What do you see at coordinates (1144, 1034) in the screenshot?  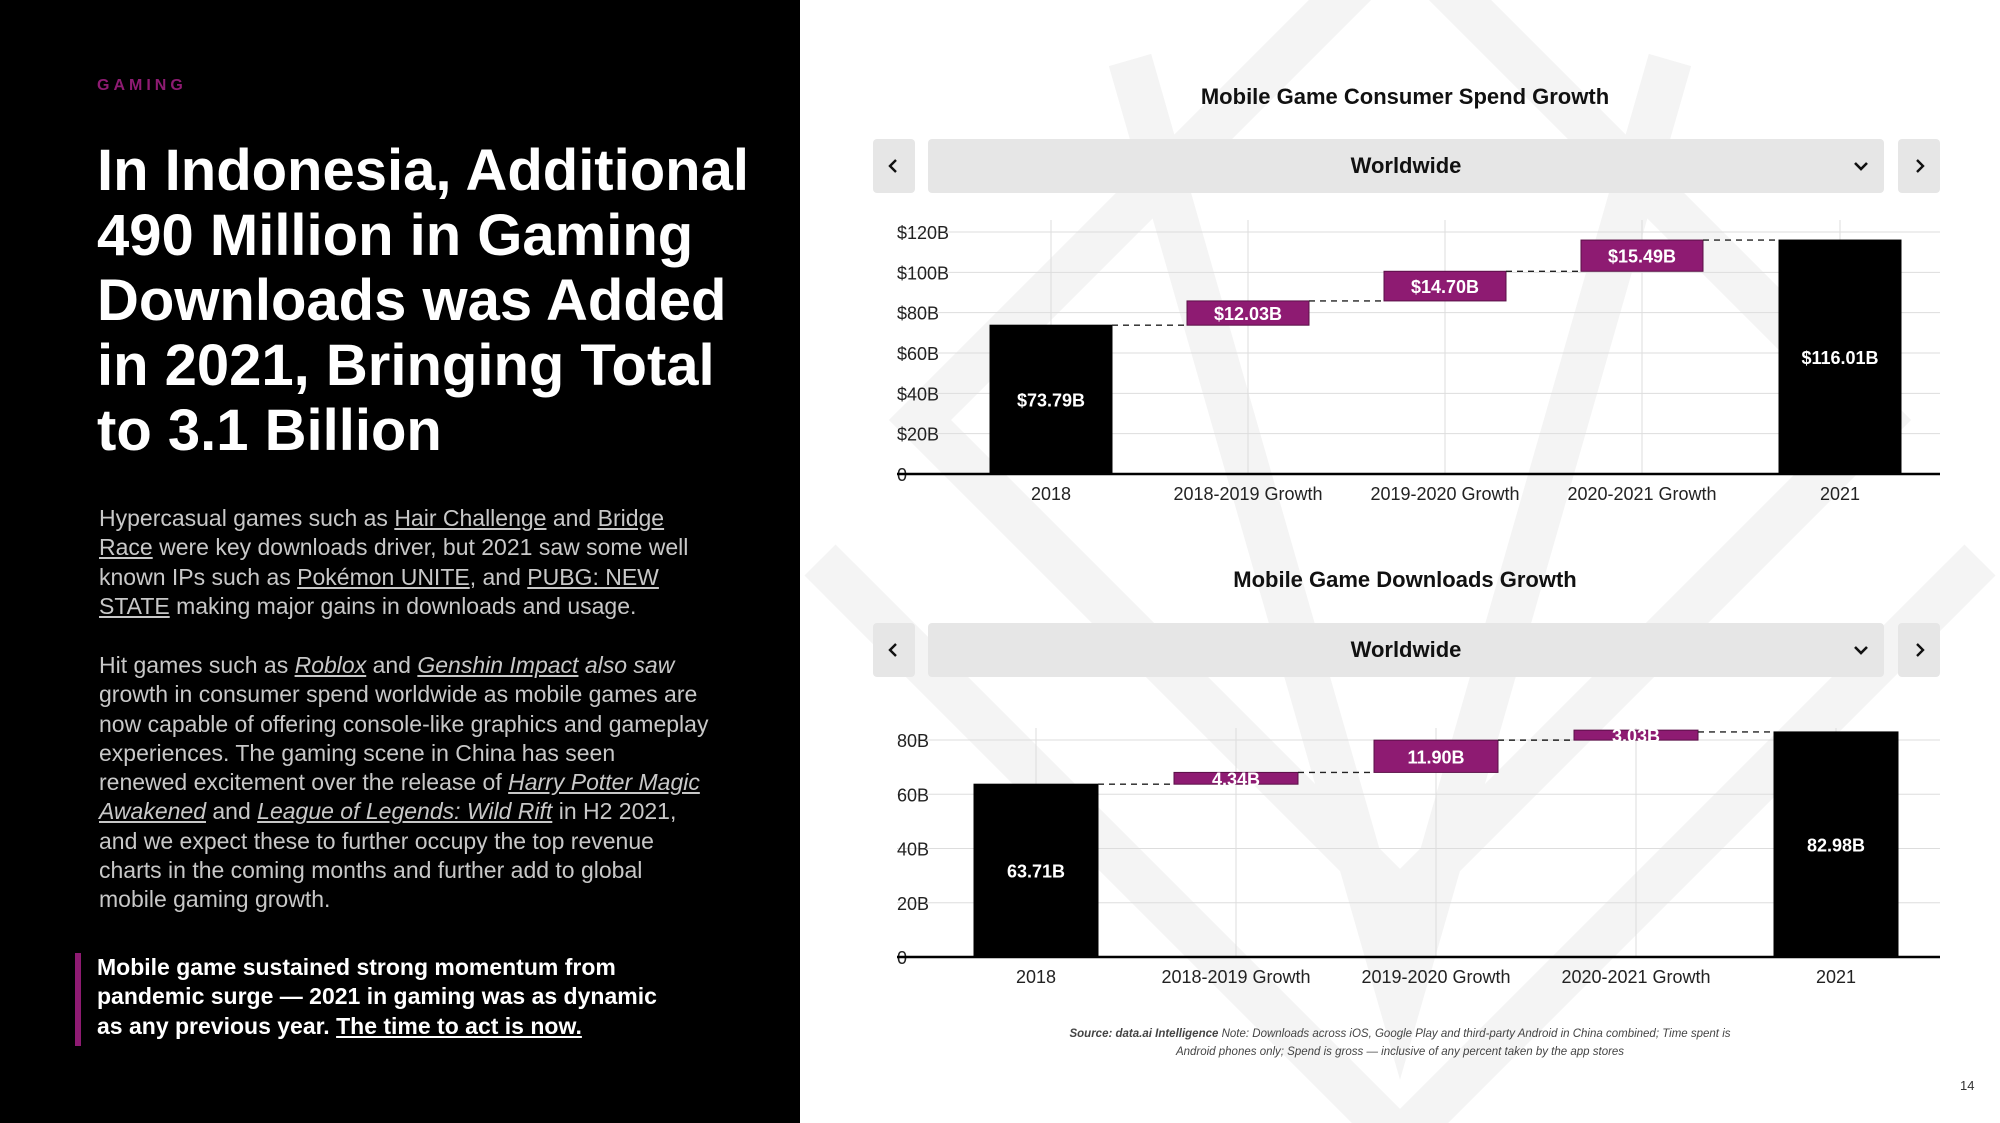 I see `footnote-source: Source: data.ai Intelligence` at bounding box center [1144, 1034].